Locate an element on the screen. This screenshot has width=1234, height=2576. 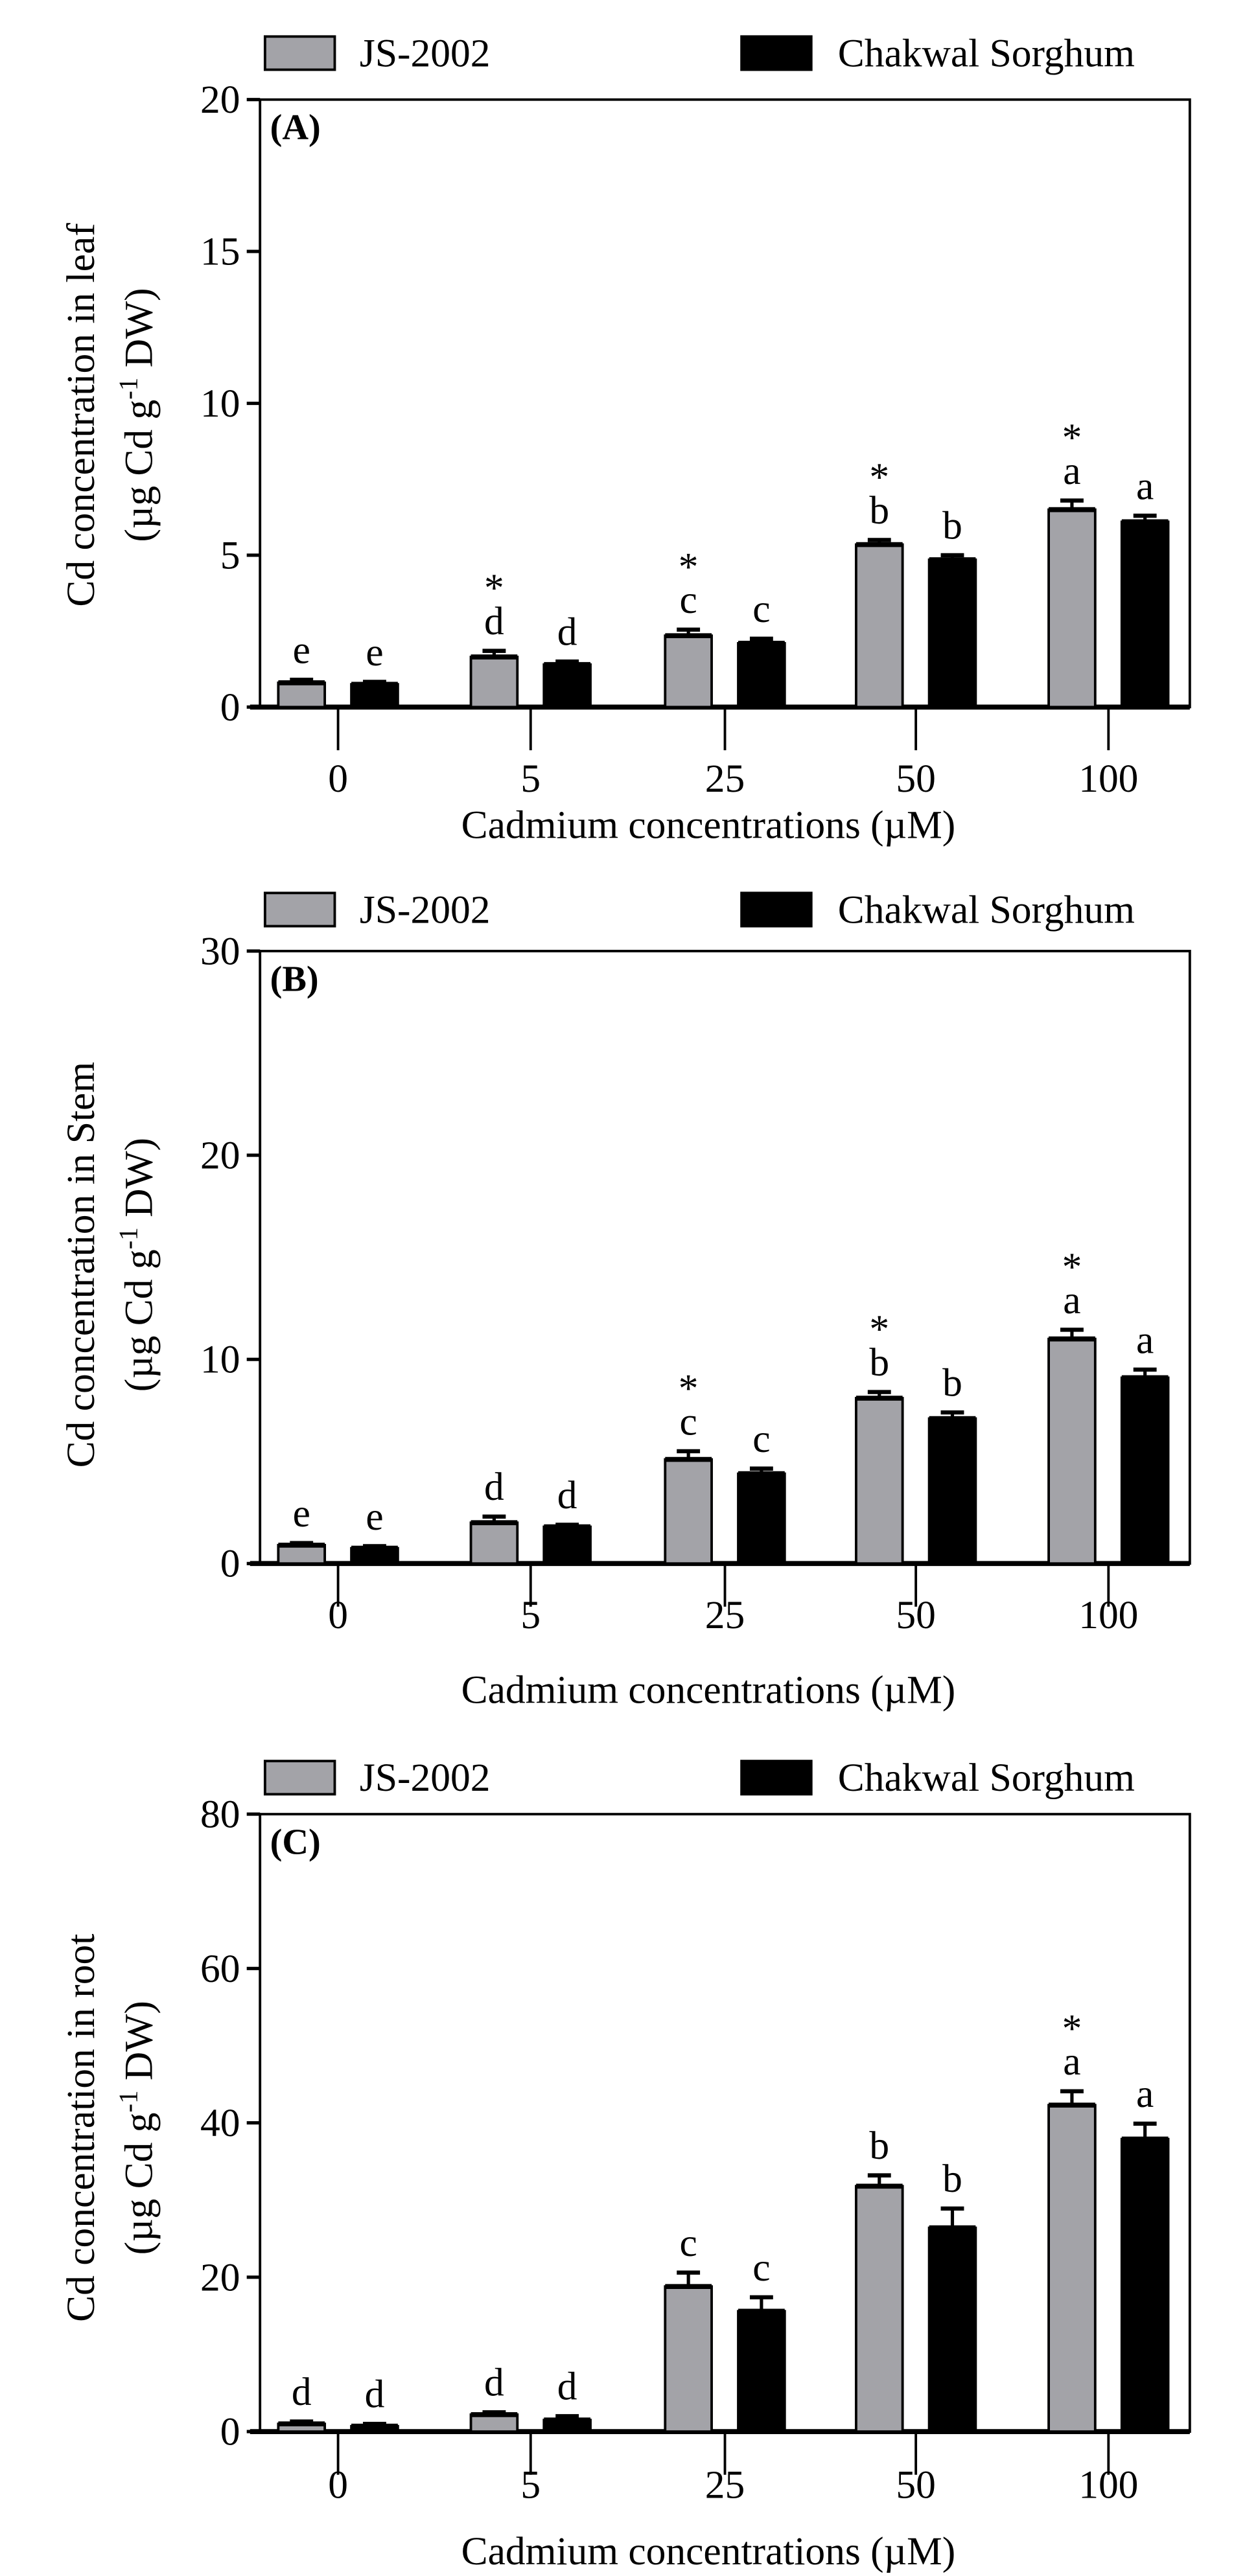
y-axis-title: Cd concentration in root is located at coordinates (81, 2128).